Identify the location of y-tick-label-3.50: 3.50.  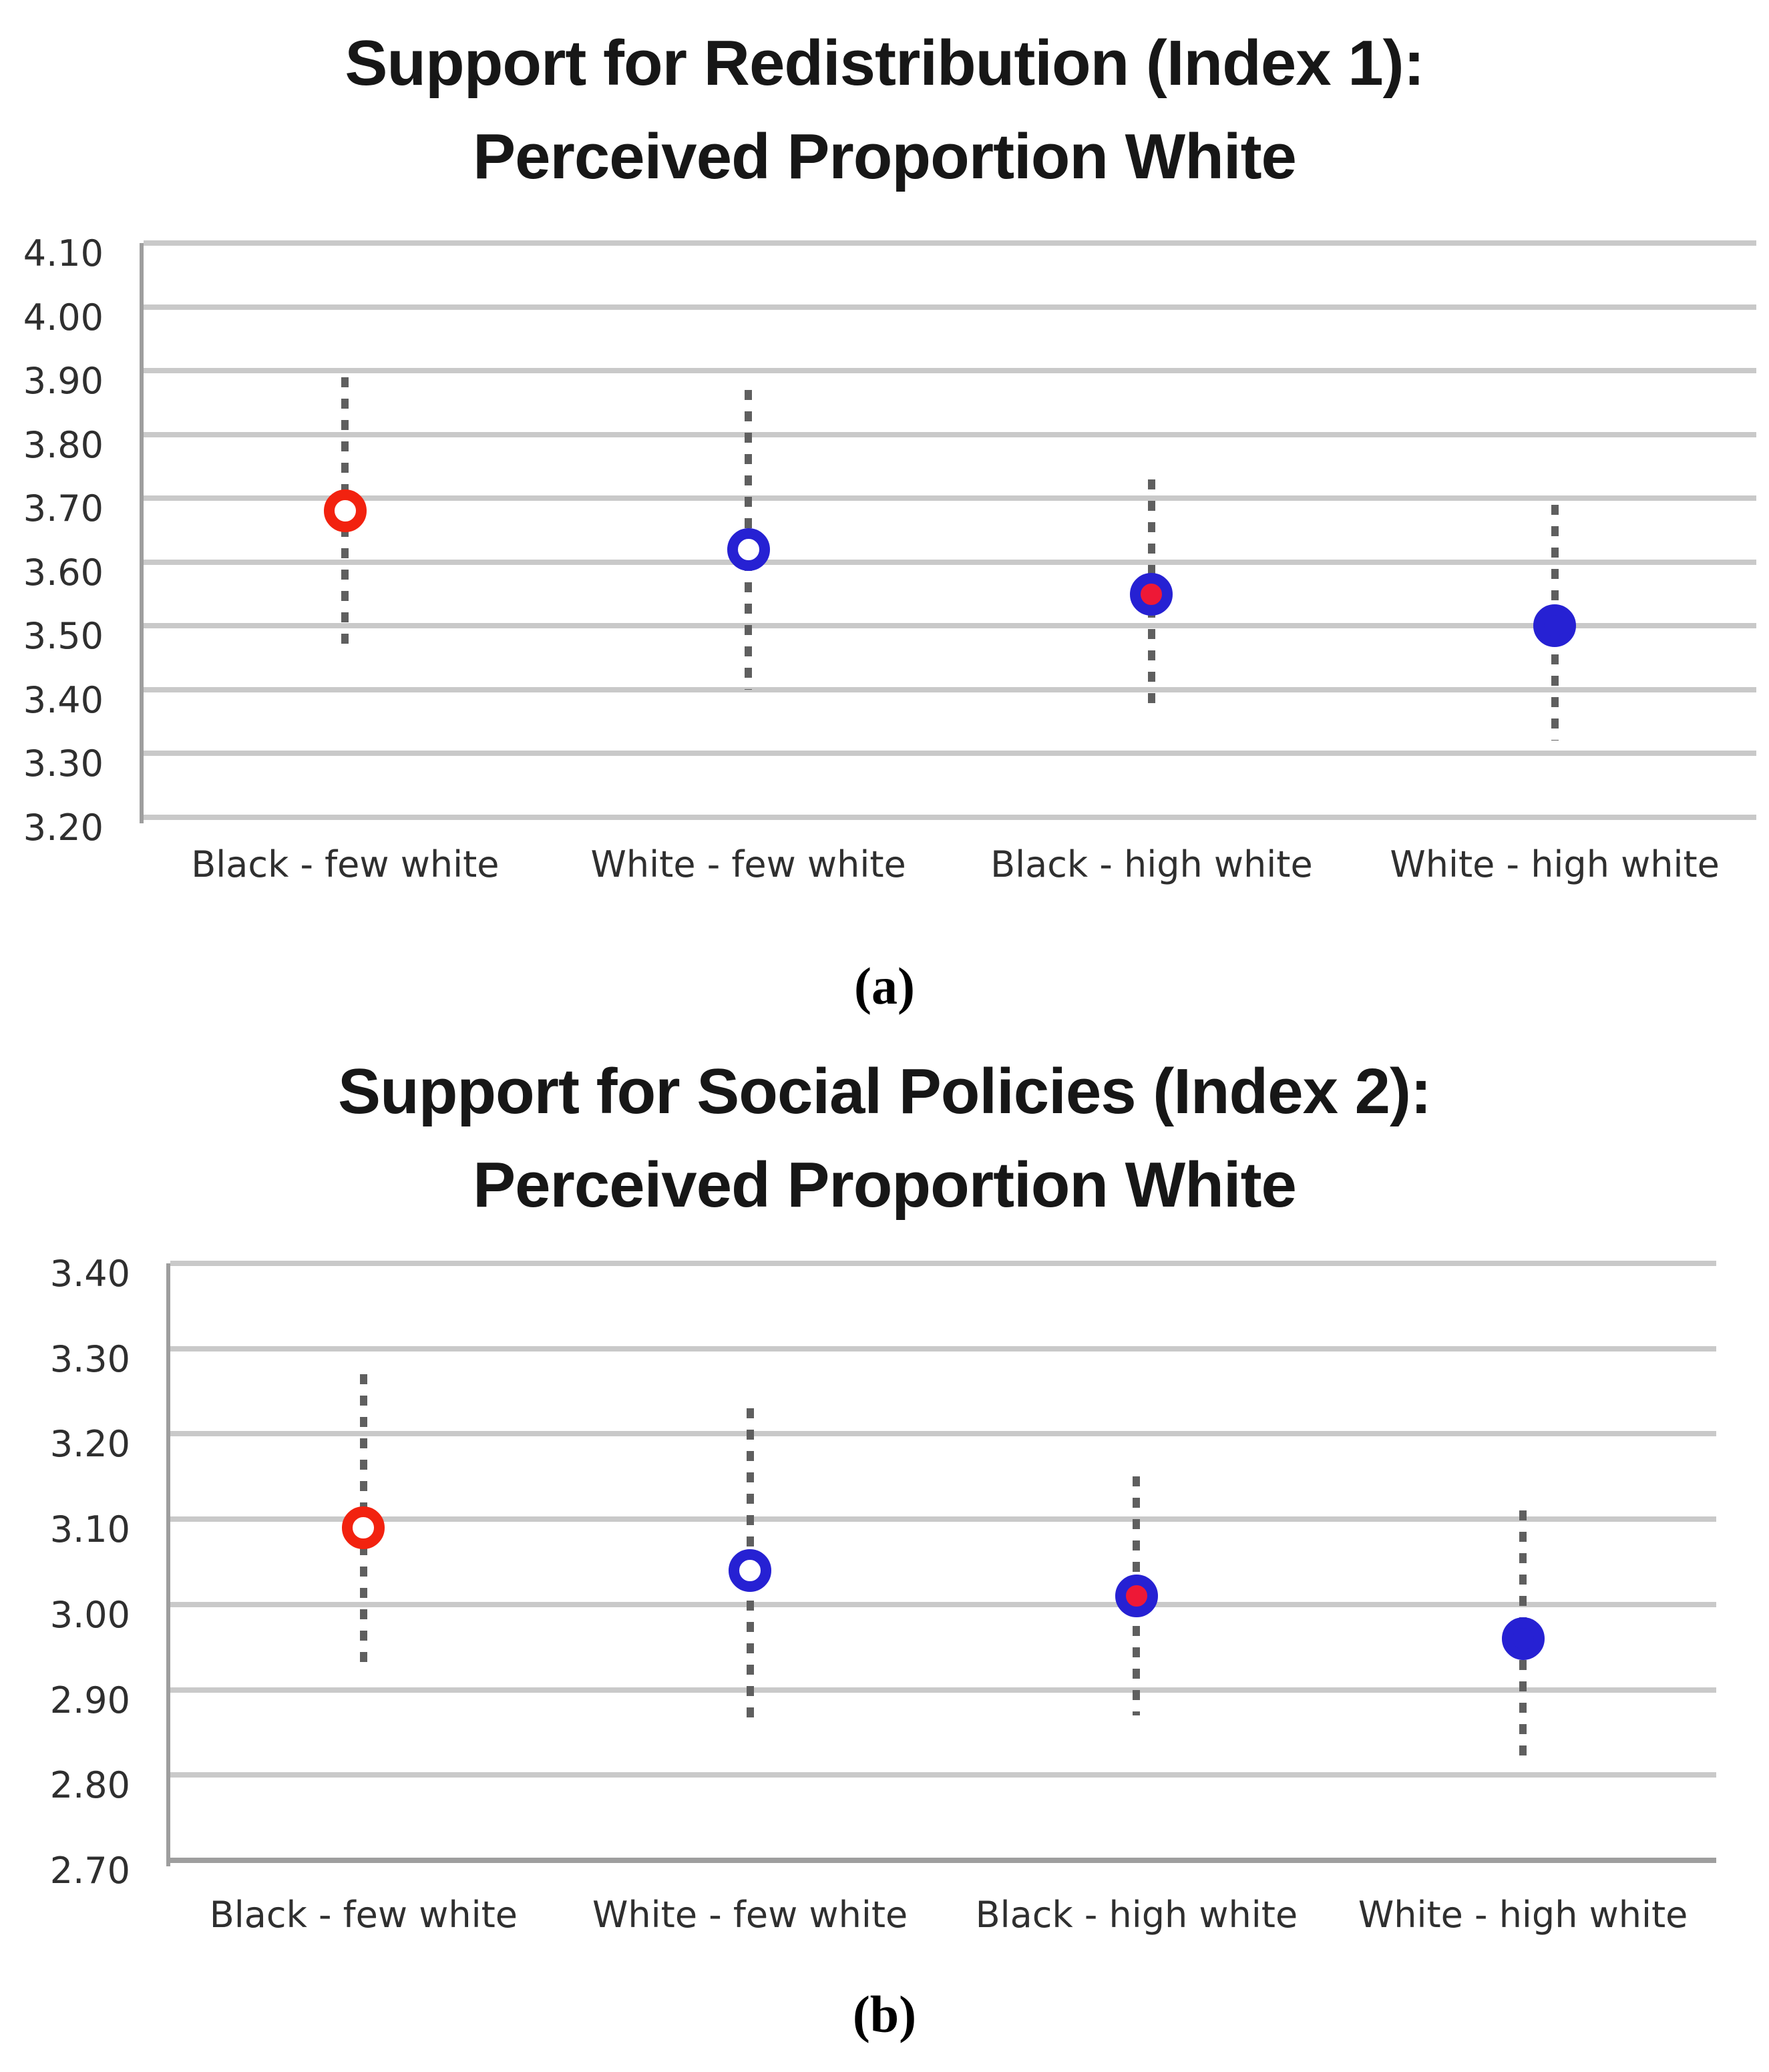
(63, 636).